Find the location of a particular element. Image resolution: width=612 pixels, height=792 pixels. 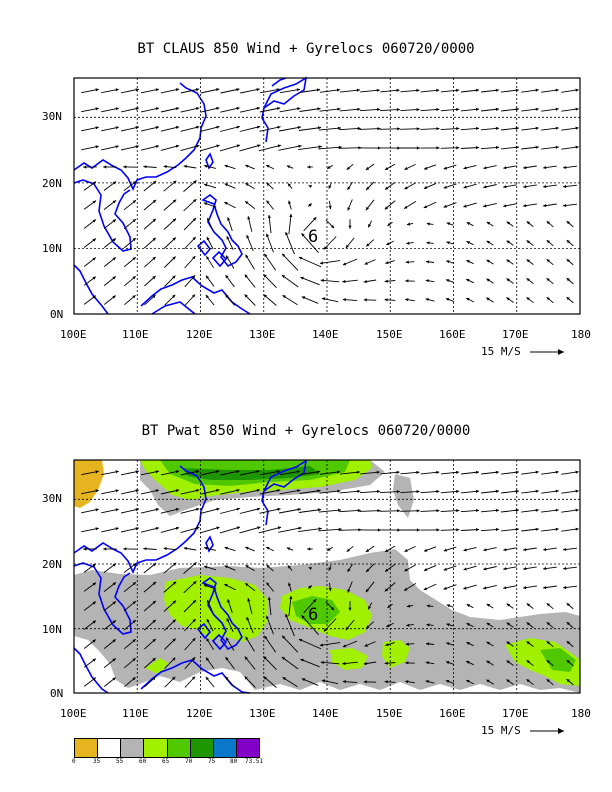

panel2-lon-label-120e: 120E is located at coordinates (199, 713).